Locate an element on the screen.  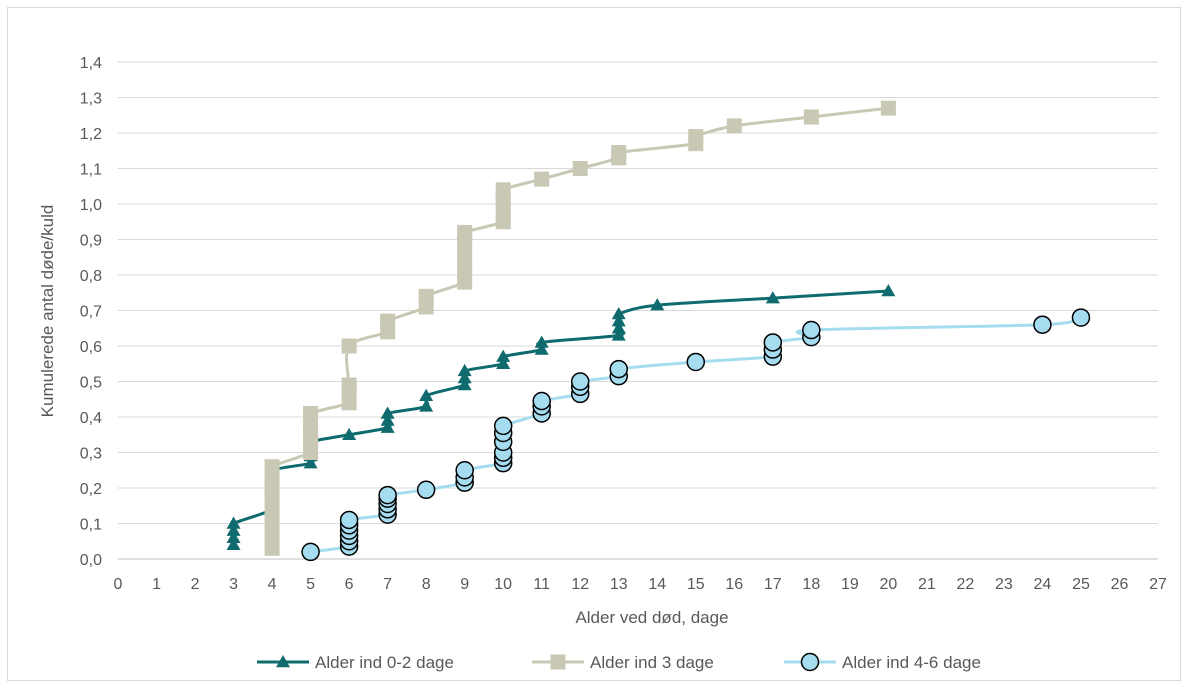
y-tick-label: 0,6 is located at coordinates (91, 347).